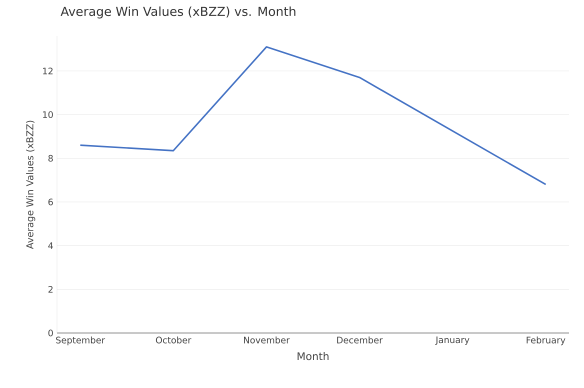  Describe the element at coordinates (50, 333) in the screenshot. I see `y-tick-label: 0` at that location.